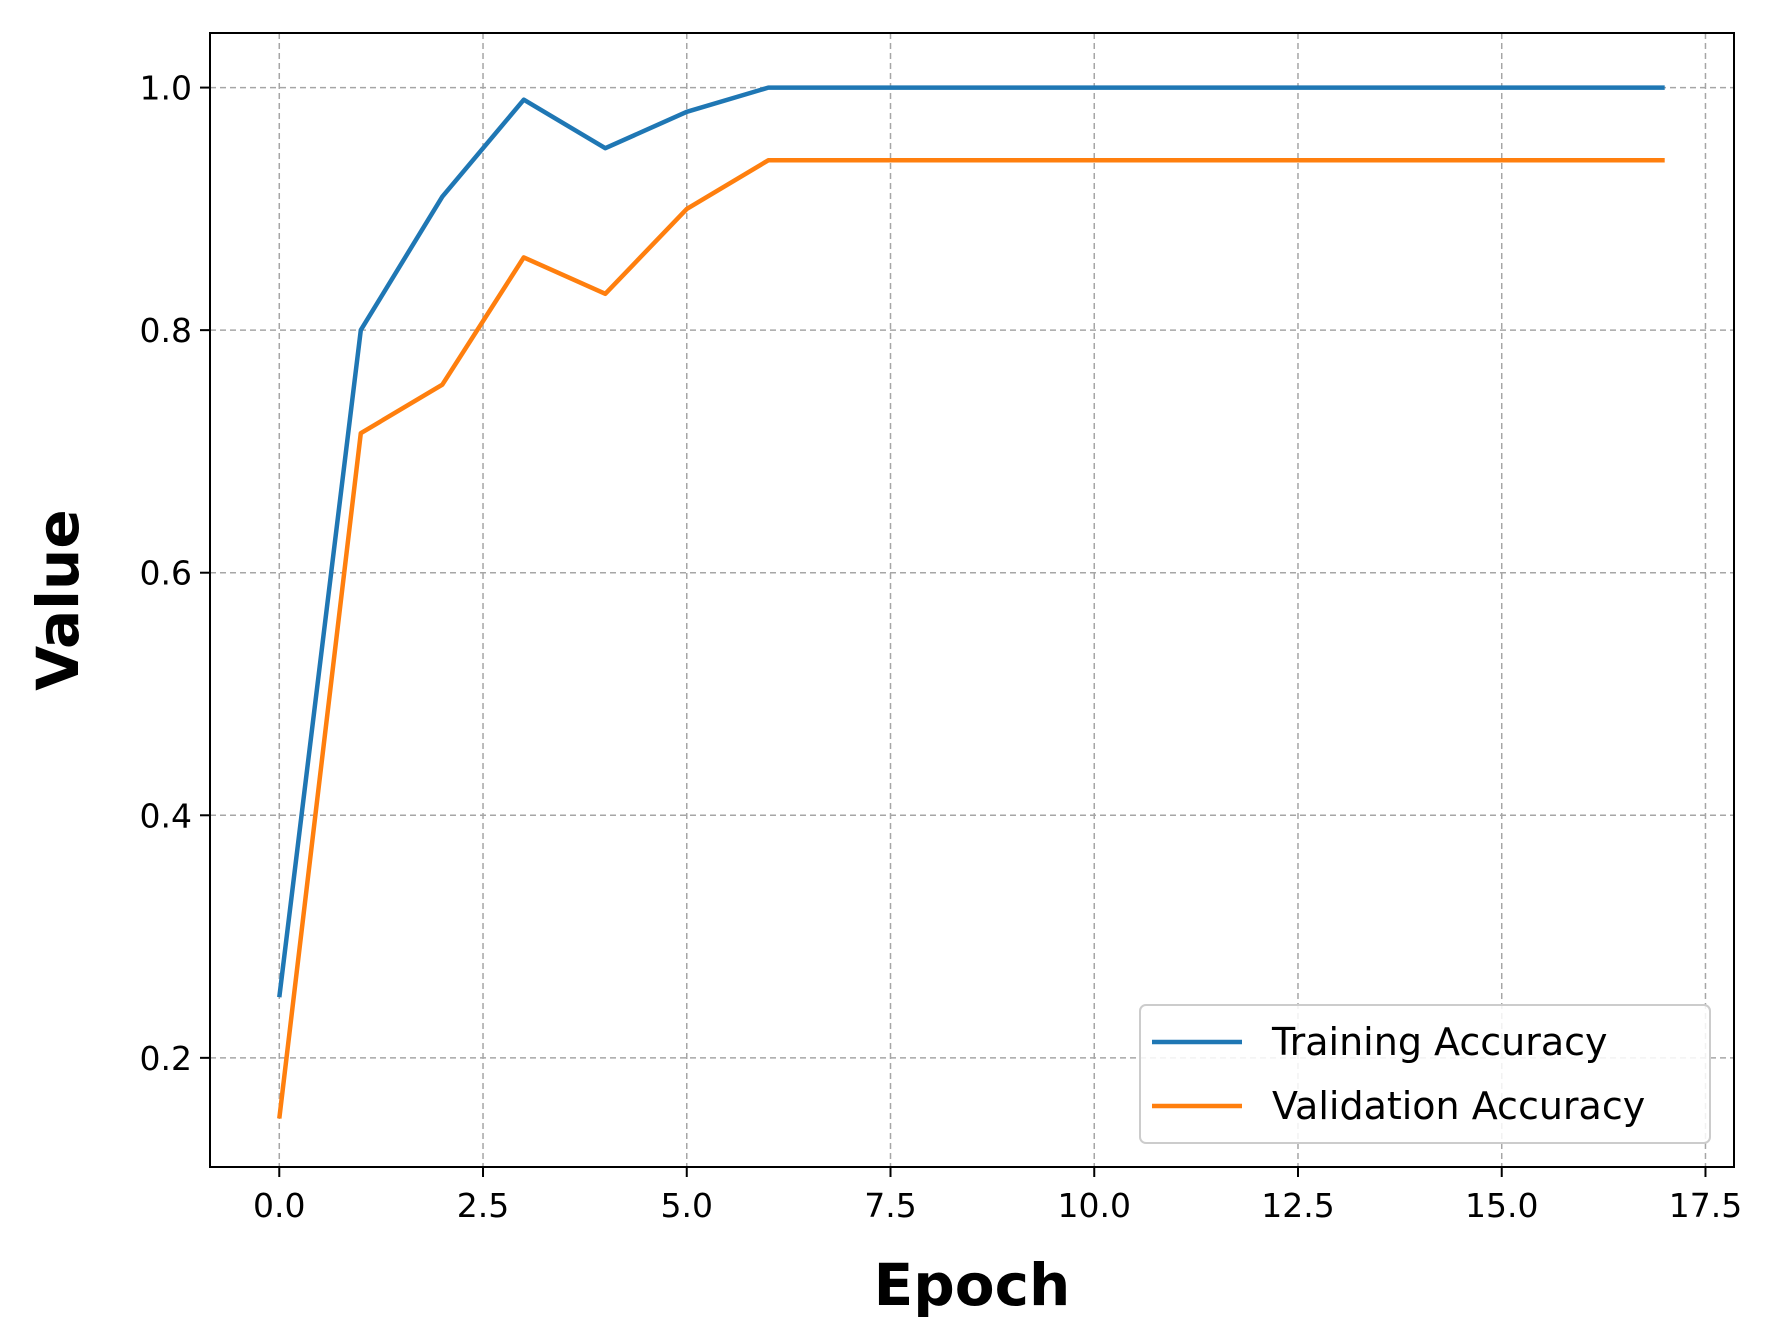 This screenshot has height=1335, width=1767. I want to click on x-tick-label: 0.0, so click(279, 1205).